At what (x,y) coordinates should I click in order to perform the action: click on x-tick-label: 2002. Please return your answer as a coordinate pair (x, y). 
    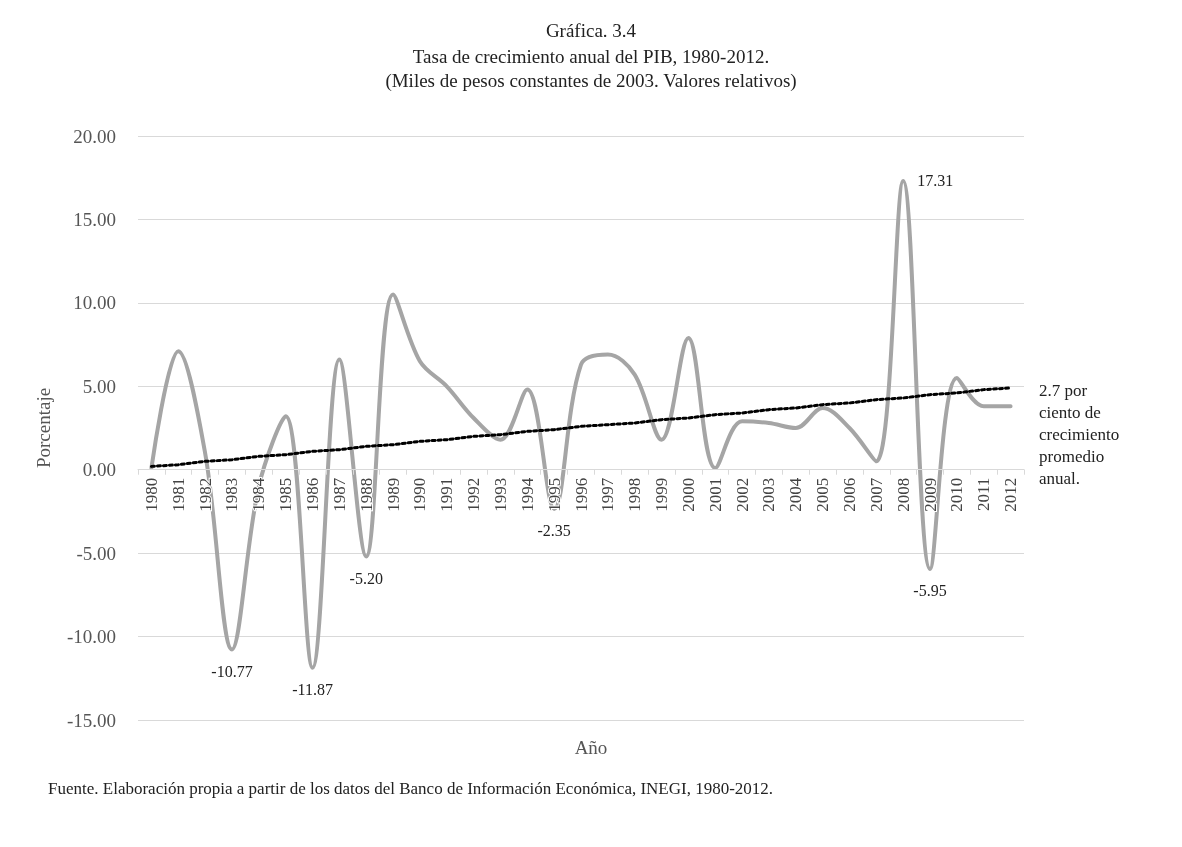
    Looking at the image, I should click on (742, 494).